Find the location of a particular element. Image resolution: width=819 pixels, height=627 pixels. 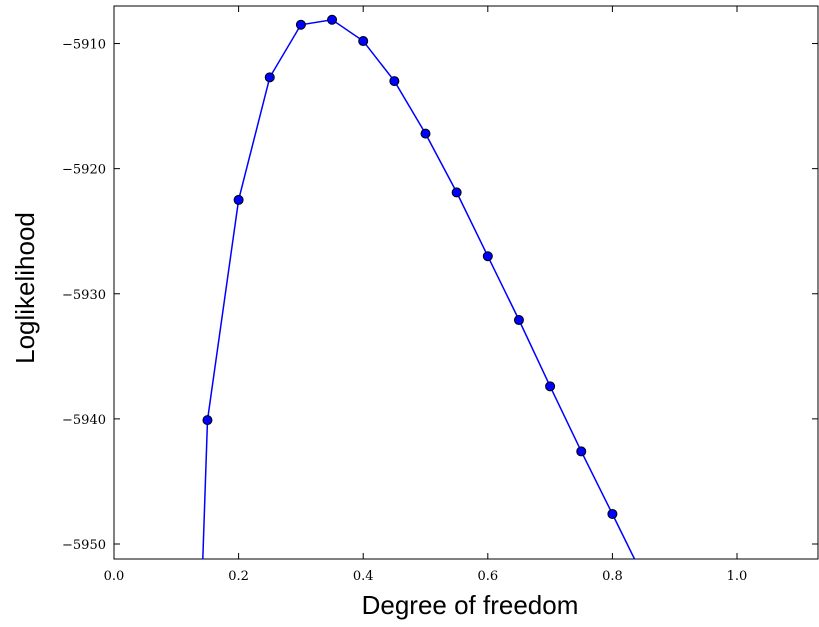

y-tick-label: −5930 is located at coordinates (84, 295).